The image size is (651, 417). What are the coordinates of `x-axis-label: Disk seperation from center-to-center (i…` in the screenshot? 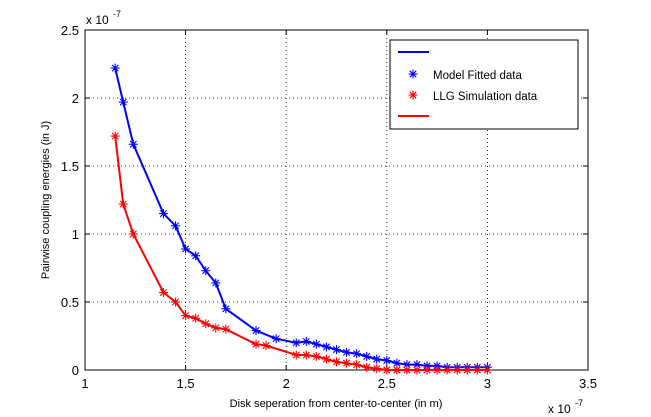 It's located at (336, 404).